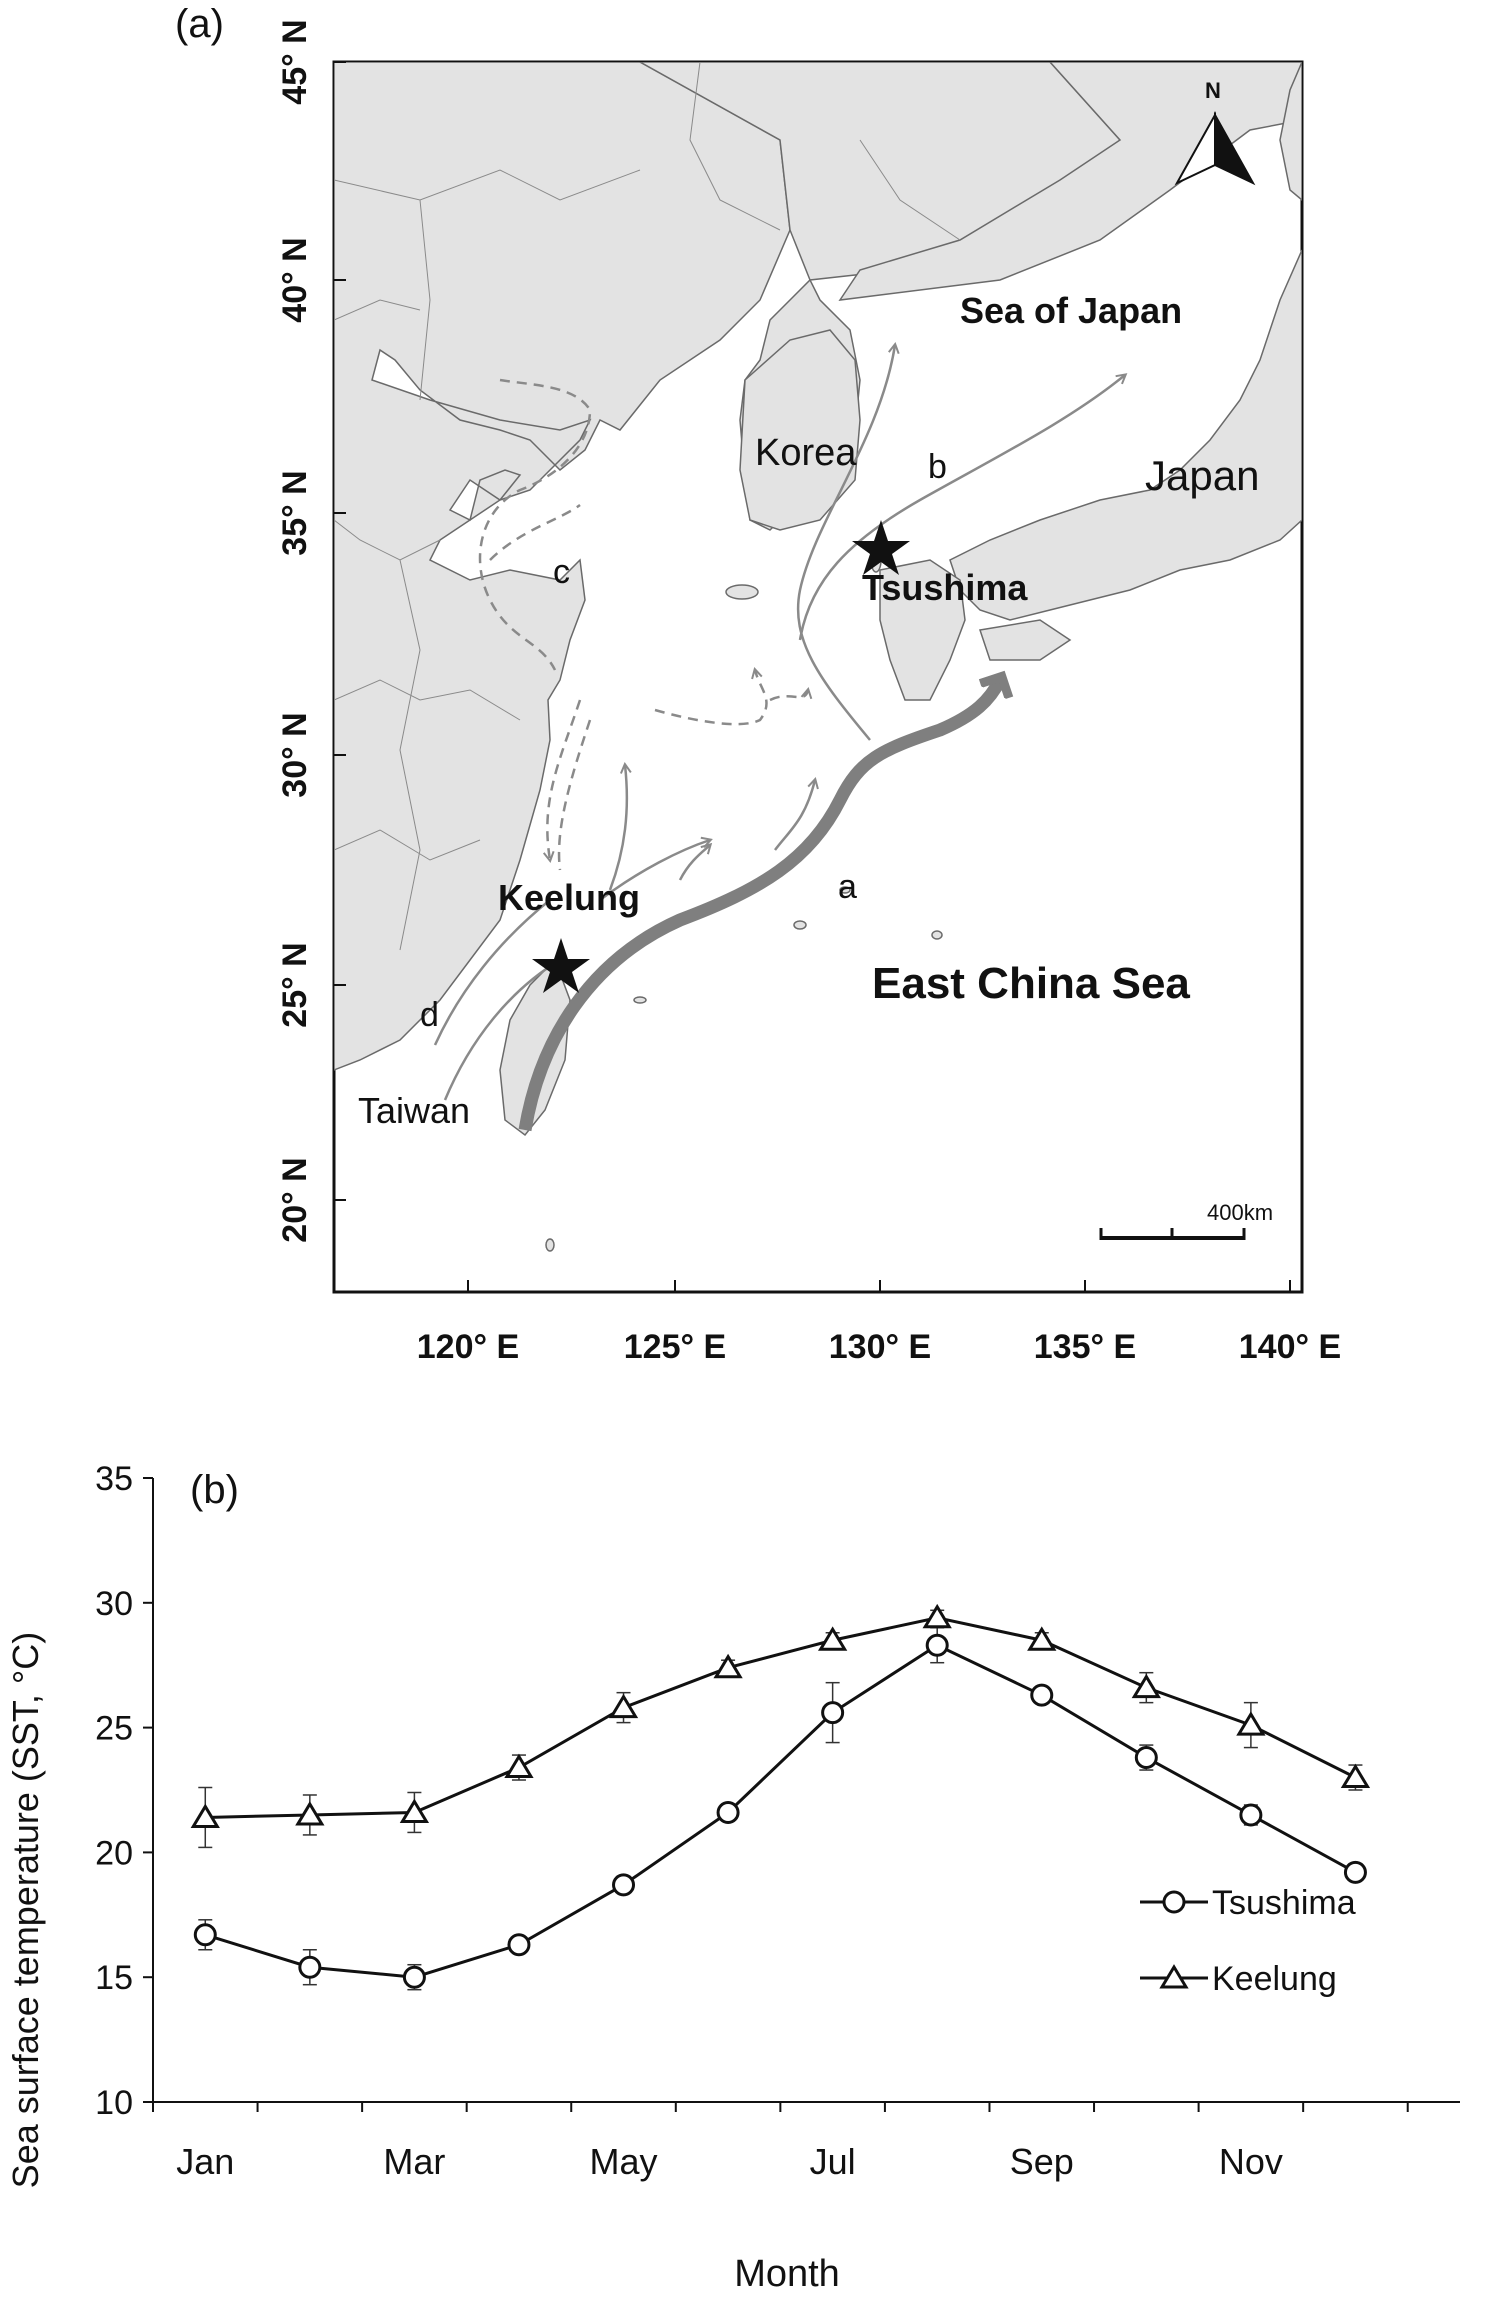 The image size is (1494, 2302). I want to click on y-axis-title: Sea surface temperature (SST, °C), so click(25, 1910).